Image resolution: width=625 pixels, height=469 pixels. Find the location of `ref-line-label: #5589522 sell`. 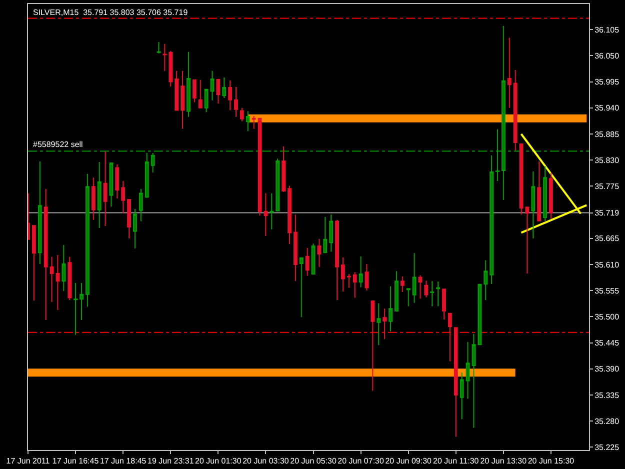

ref-line-label: #5589522 sell is located at coordinates (58, 144).